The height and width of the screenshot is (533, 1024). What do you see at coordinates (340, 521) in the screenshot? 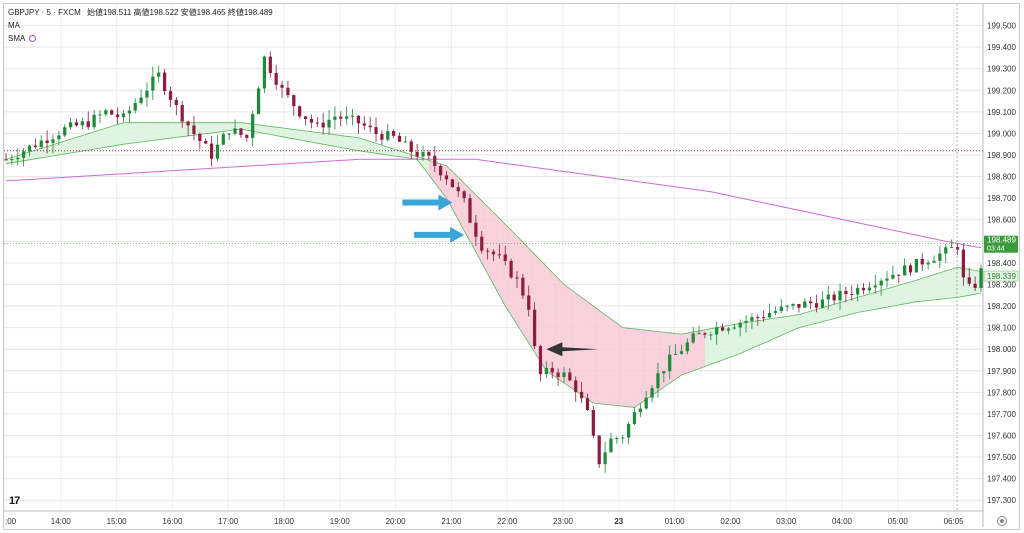
I see `x-tick-label: 19:00` at bounding box center [340, 521].